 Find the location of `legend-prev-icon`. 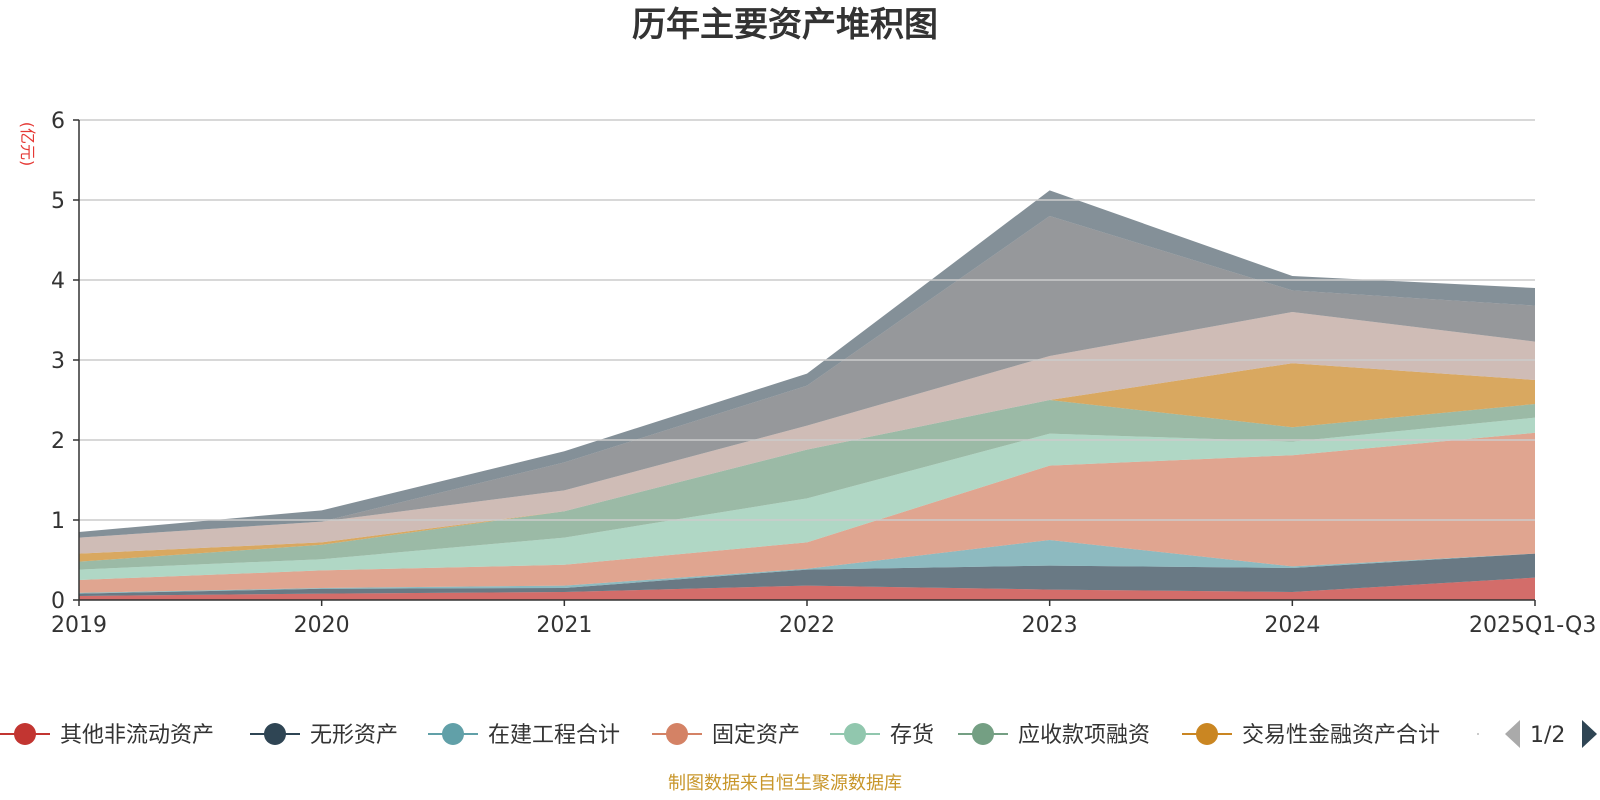

legend-prev-icon is located at coordinates (1512, 734).